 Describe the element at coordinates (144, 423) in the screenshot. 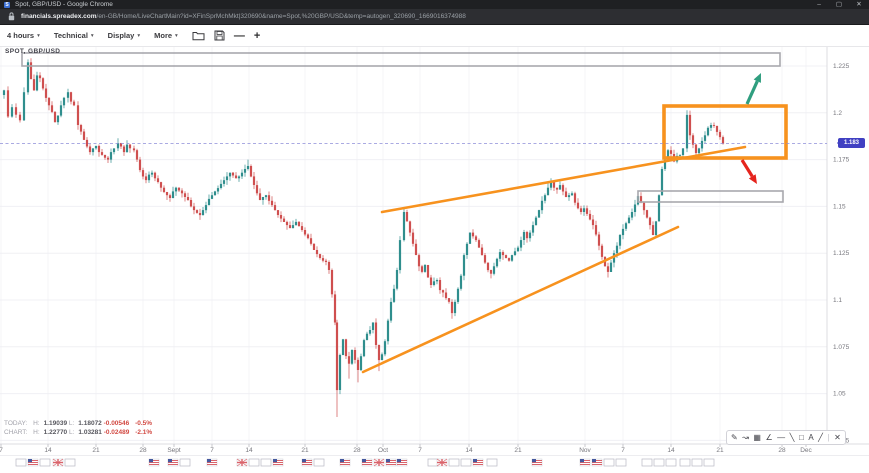

I see `today-change-pct: -0.5%` at that location.